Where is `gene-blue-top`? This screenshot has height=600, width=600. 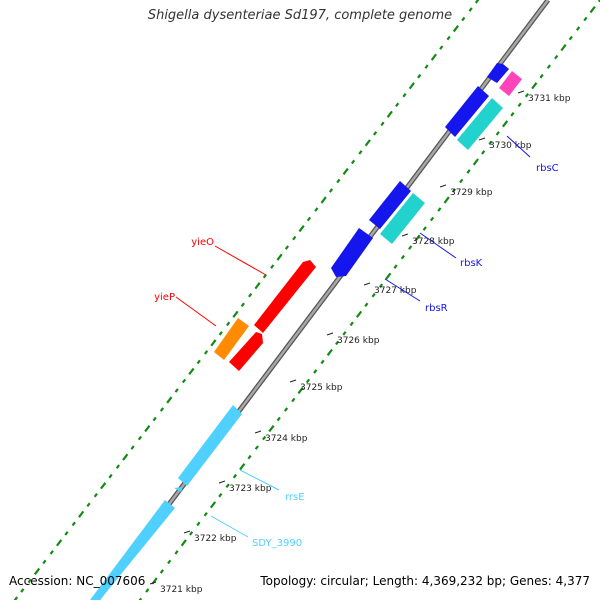 gene-blue-top is located at coordinates (498, 73).